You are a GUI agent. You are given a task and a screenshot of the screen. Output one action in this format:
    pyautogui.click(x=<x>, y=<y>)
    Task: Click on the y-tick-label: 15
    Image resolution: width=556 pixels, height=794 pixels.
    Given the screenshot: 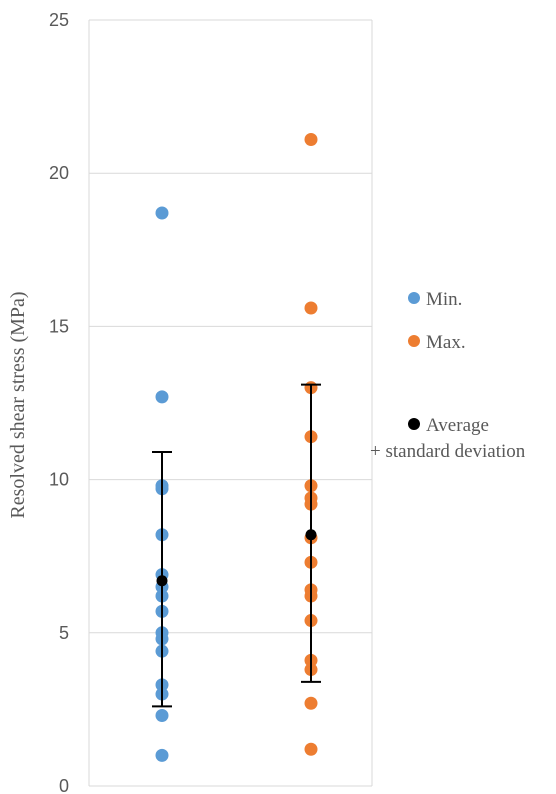 What is the action you would take?
    pyautogui.click(x=59, y=326)
    